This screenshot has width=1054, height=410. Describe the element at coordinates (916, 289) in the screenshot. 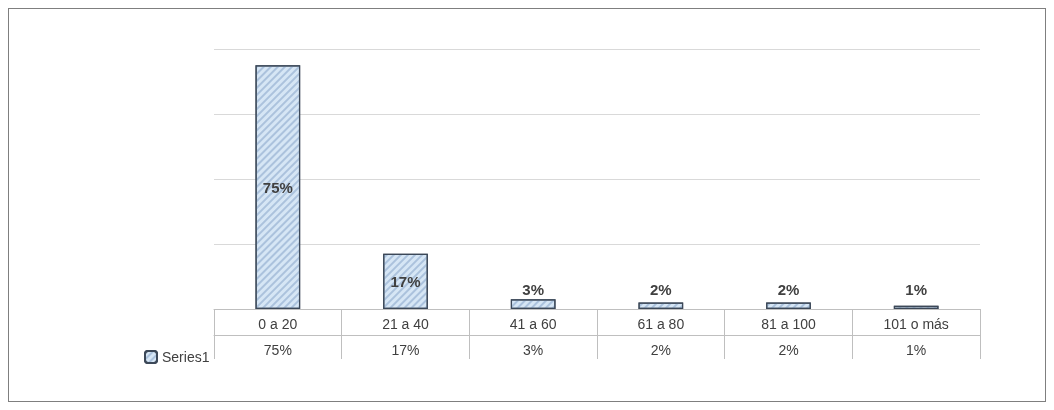

I see `text: 1%` at that location.